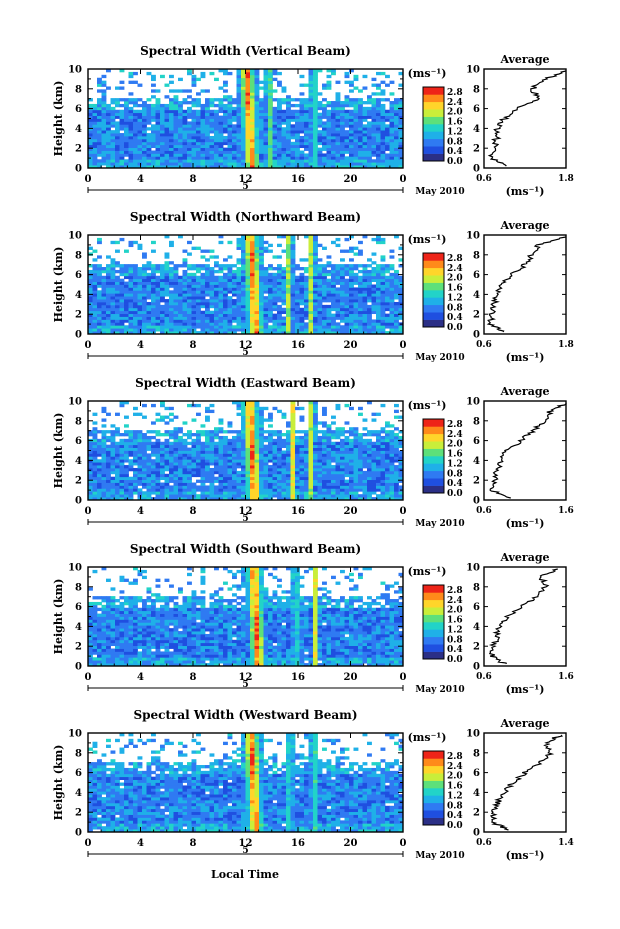 The width and height of the screenshot is (620, 929). Describe the element at coordinates (566, 345) in the screenshot. I see `average-x-tick-label: 1.8` at that location.